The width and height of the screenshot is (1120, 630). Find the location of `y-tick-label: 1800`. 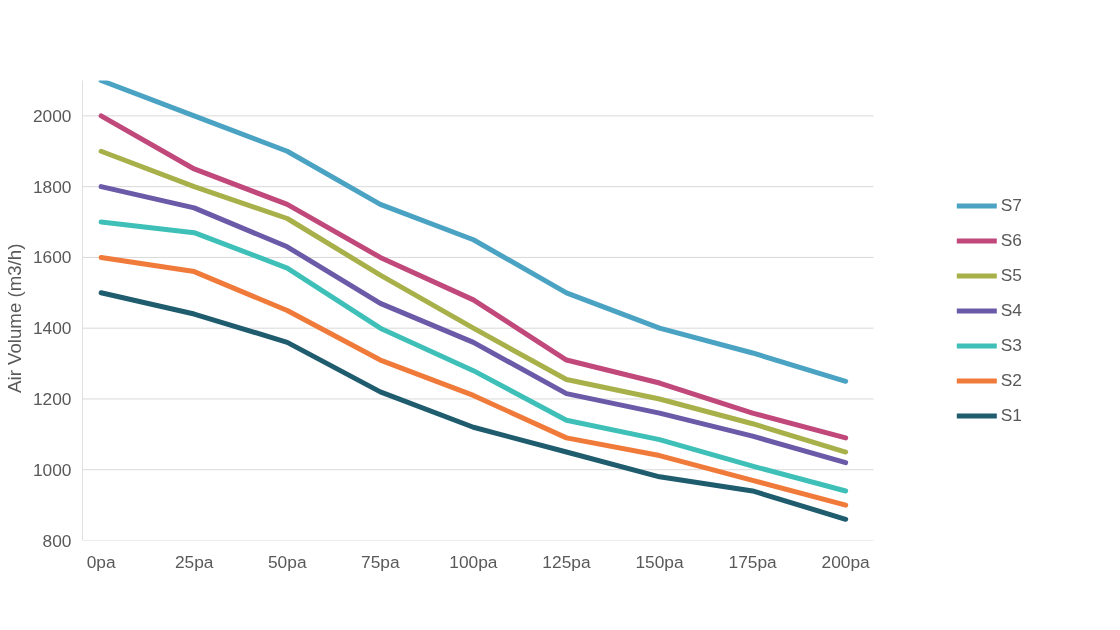

y-tick-label: 1800 is located at coordinates (52, 186).